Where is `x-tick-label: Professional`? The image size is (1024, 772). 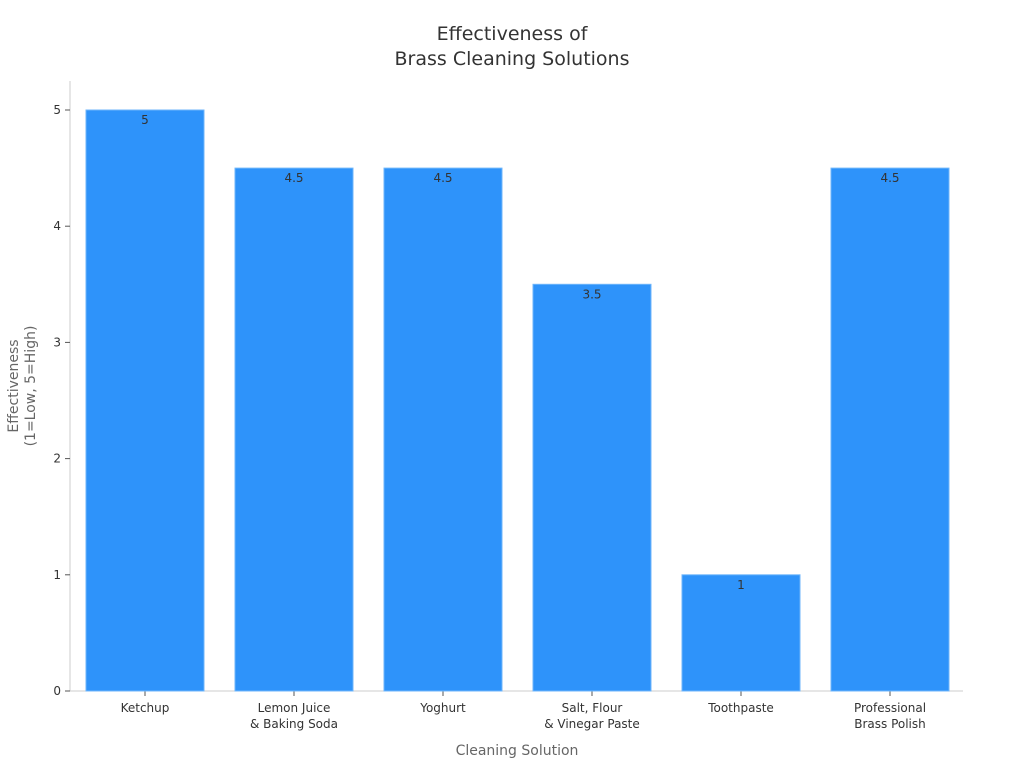
x-tick-label: Professional is located at coordinates (890, 708).